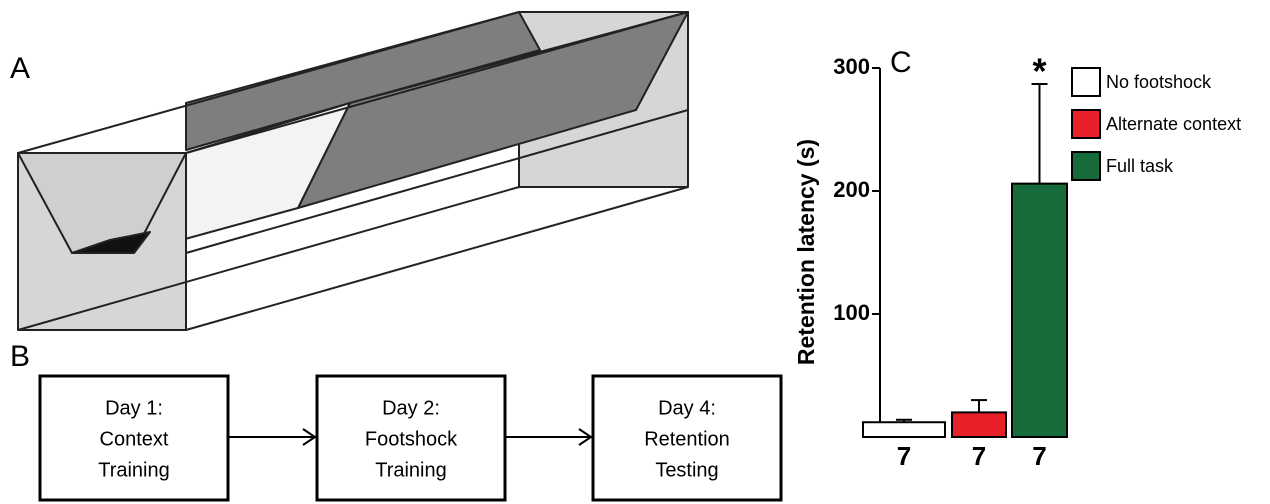  I want to click on flow-text: Retention, so click(687, 439).